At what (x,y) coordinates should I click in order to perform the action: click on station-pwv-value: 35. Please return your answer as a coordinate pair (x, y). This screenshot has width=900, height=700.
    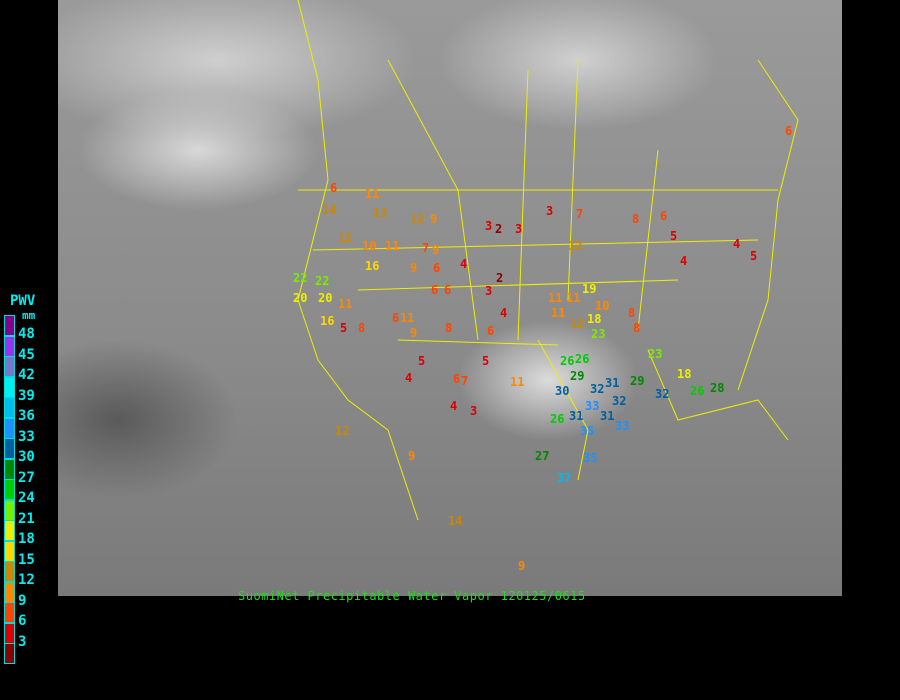
    Looking at the image, I should click on (587, 431).